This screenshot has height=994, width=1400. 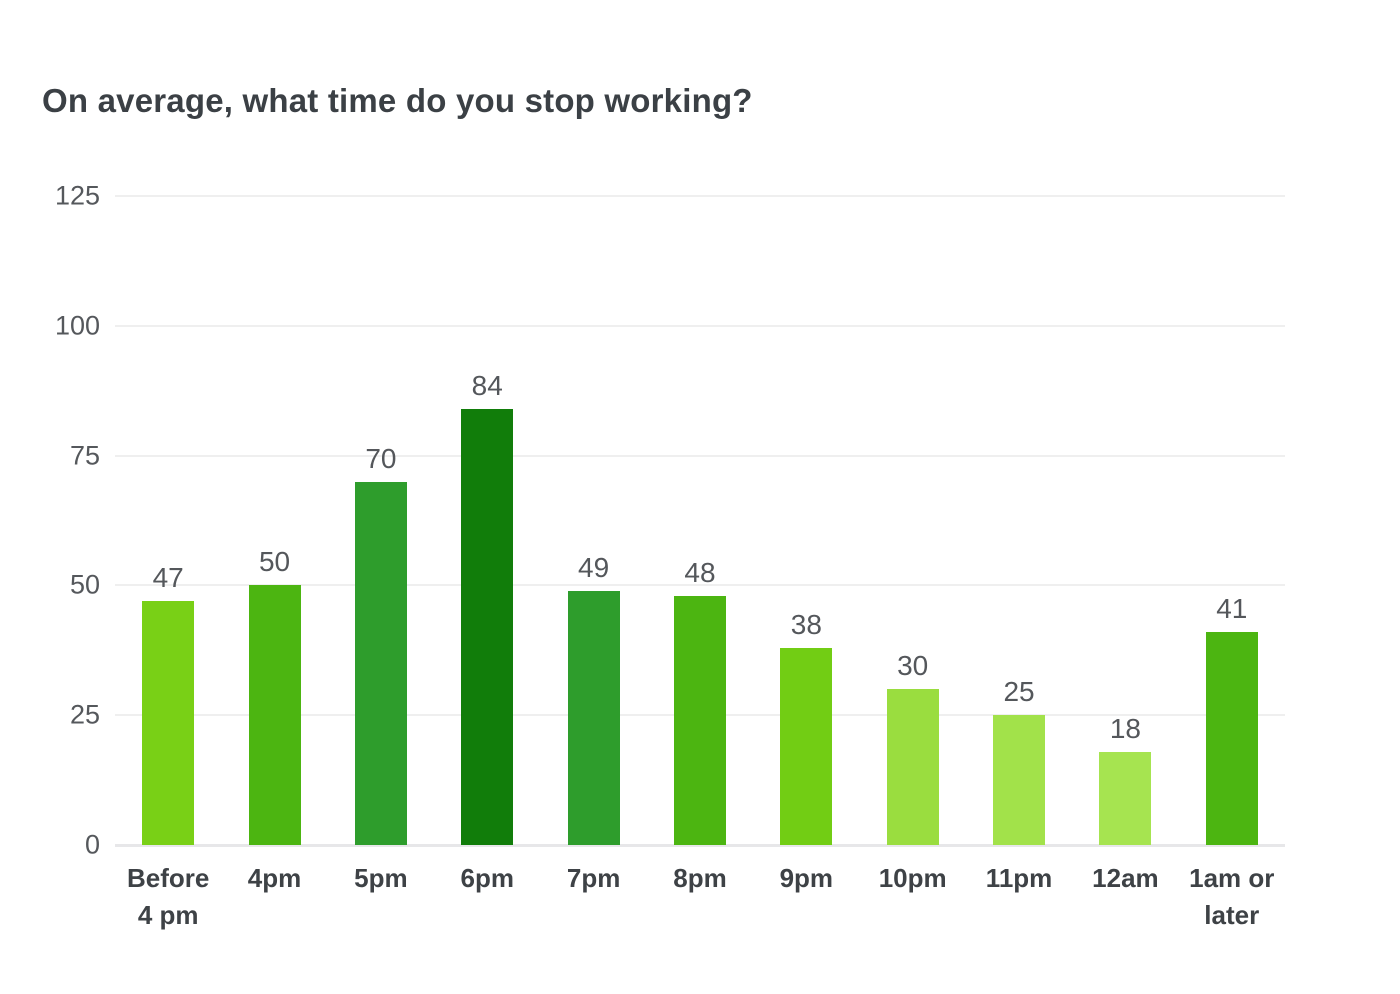 What do you see at coordinates (274, 897) in the screenshot?
I see `x-axis-label-slot: 4pm` at bounding box center [274, 897].